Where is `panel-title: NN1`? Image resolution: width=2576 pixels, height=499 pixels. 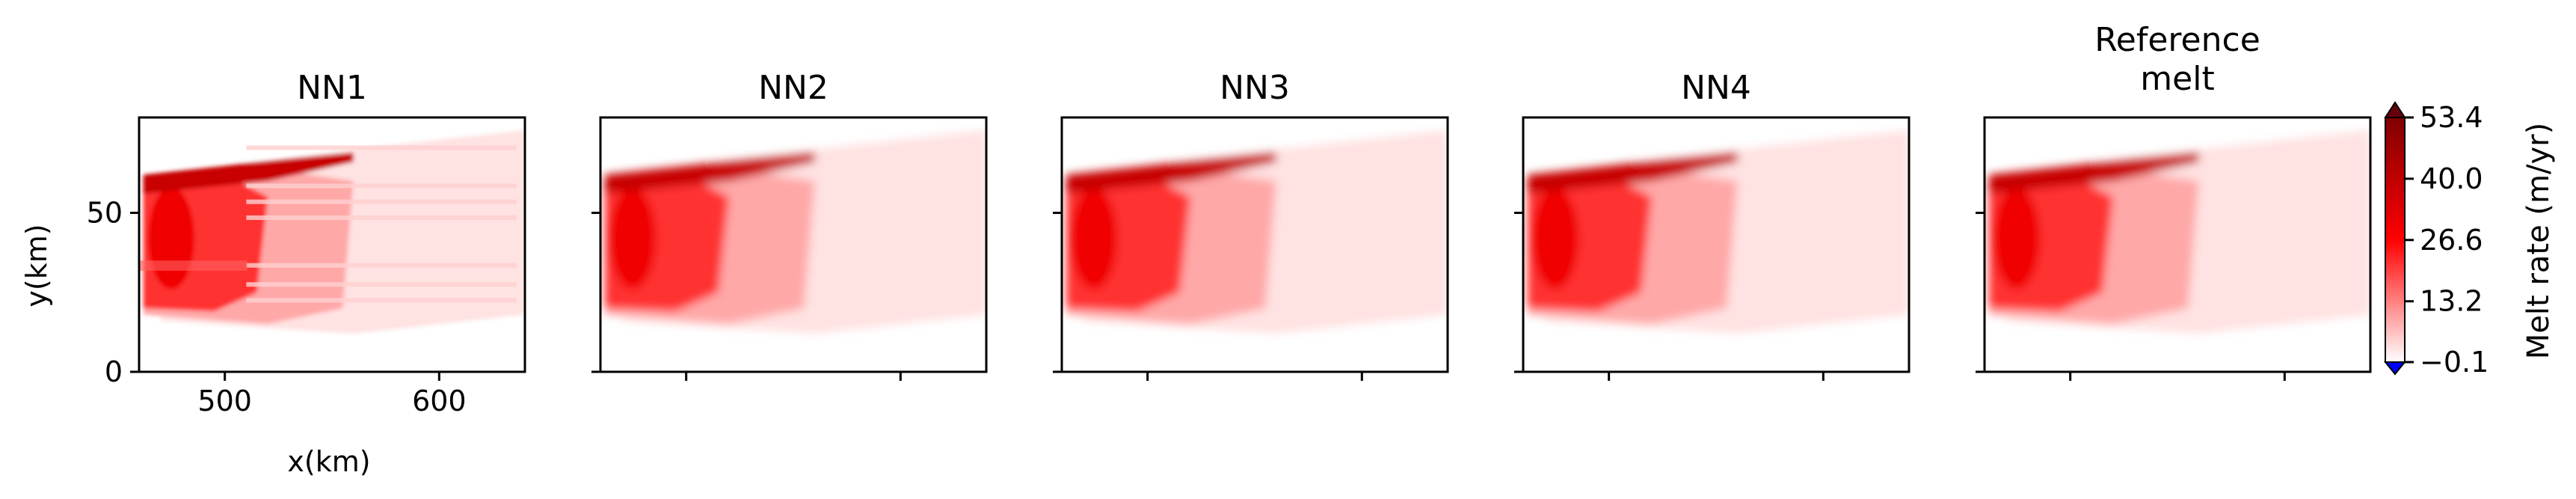 panel-title: NN1 is located at coordinates (332, 88).